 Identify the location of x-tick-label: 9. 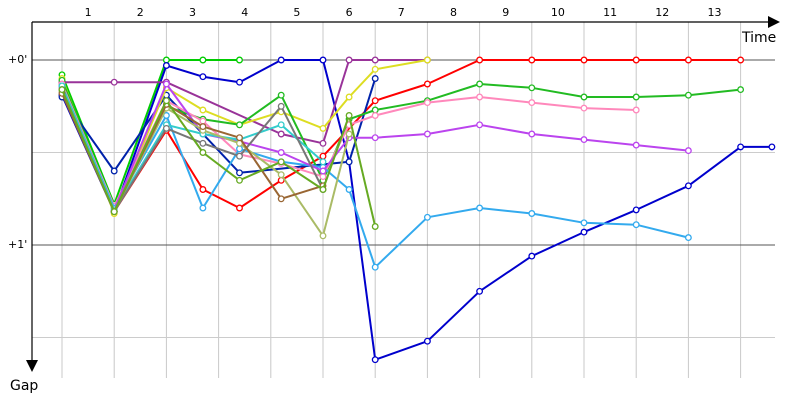
(505, 12).